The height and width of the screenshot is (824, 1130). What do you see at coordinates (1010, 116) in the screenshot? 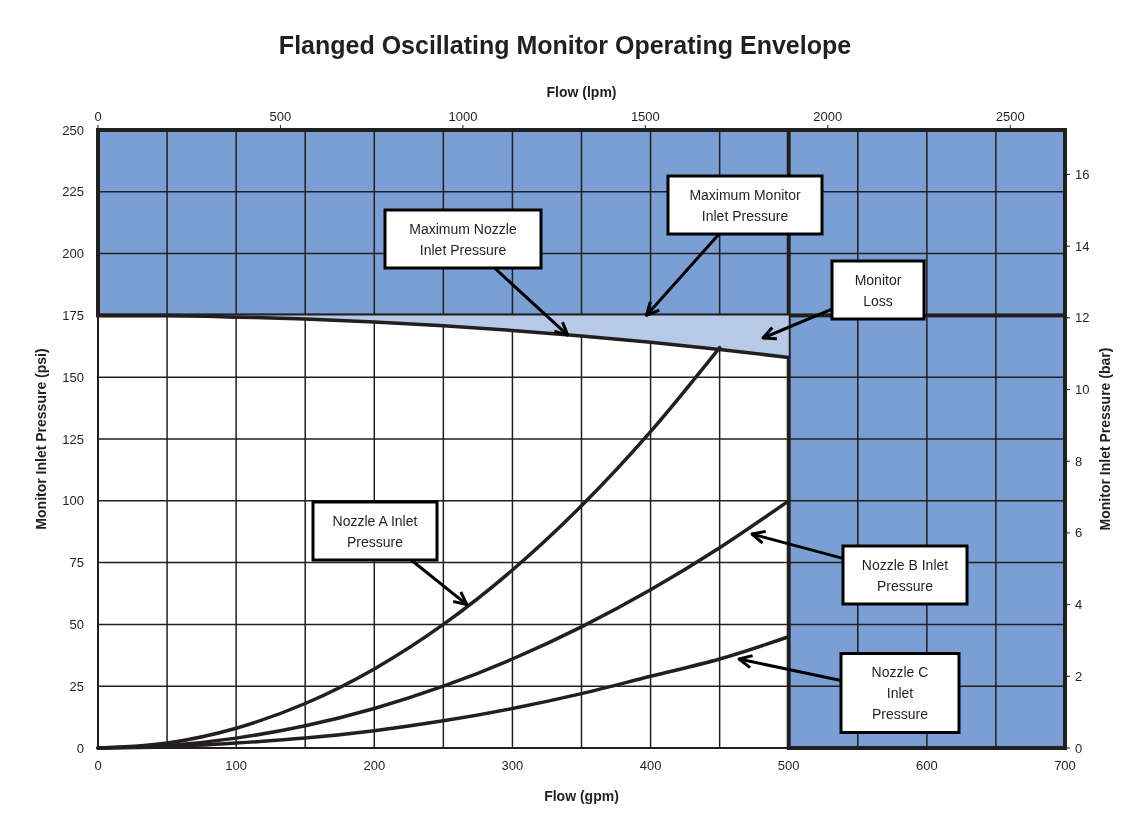
I see `x2-tick-label: 2500` at bounding box center [1010, 116].